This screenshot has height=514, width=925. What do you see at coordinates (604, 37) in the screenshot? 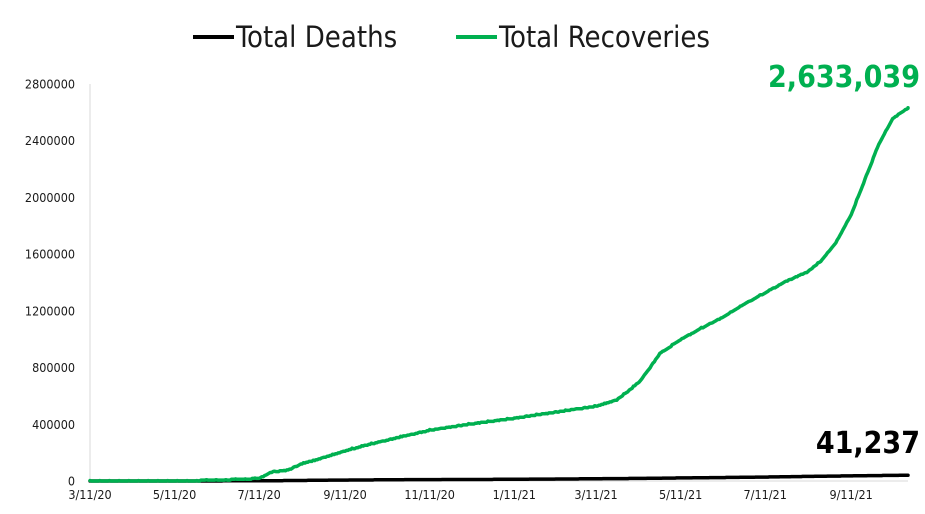
I see `legend-label-recoveries: Total Recoveries` at bounding box center [604, 37].